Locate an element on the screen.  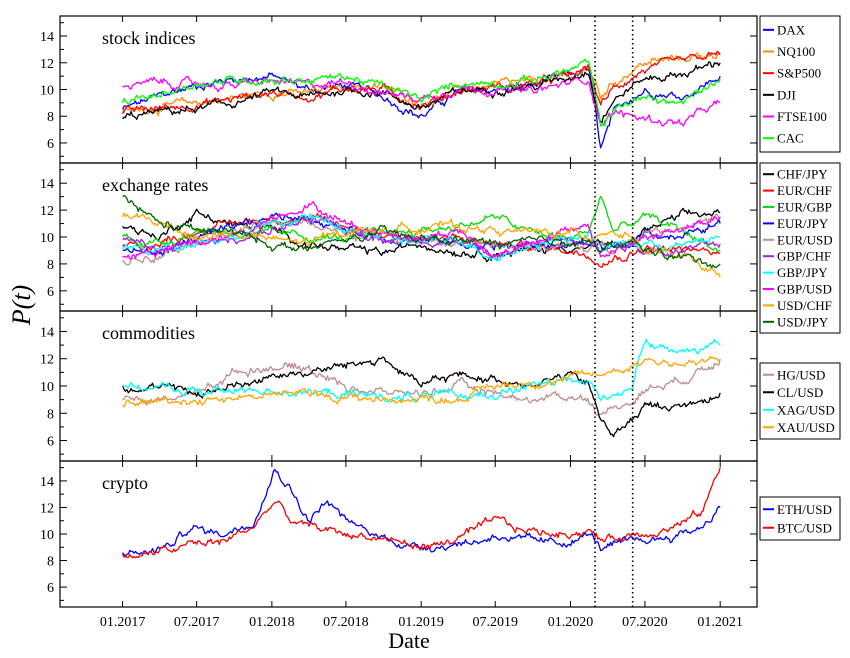
x-tick-label: 07.2019 is located at coordinates (495, 622).